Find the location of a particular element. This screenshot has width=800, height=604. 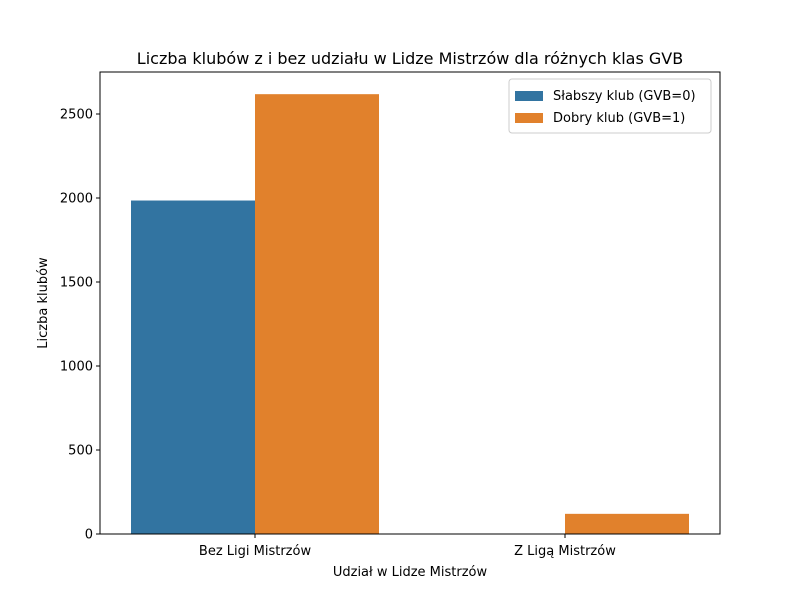

legend-label: Dobry klub (GVB=1) is located at coordinates (619, 118).